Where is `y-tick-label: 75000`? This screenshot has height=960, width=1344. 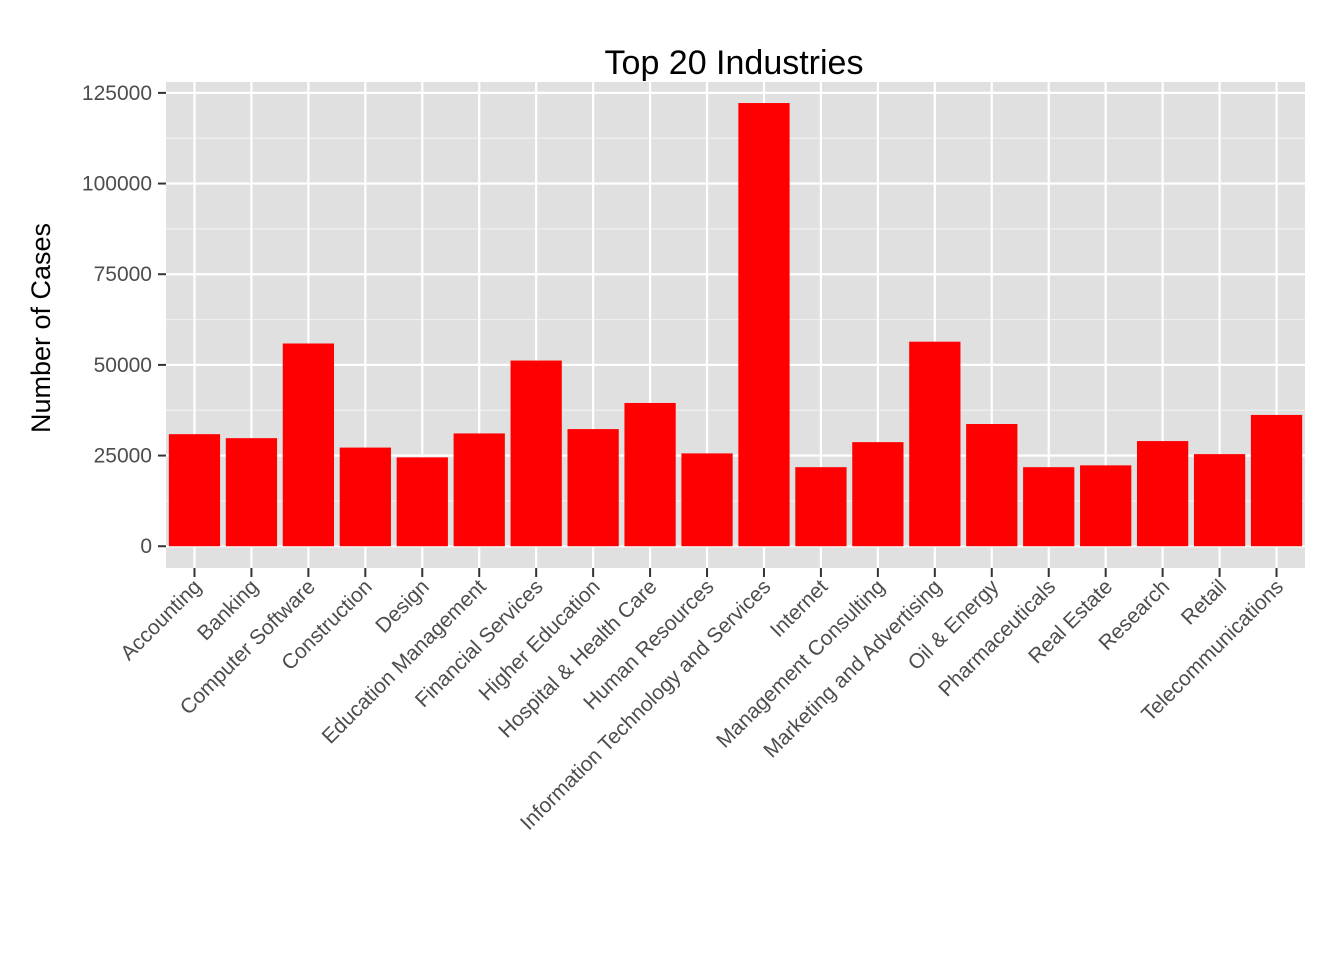
y-tick-label: 75000 is located at coordinates (123, 274).